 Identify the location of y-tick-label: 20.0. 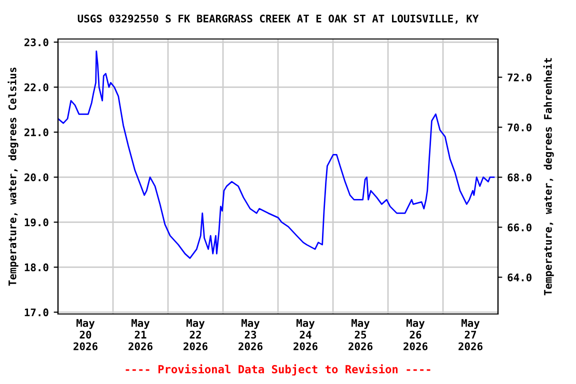
(36, 177).